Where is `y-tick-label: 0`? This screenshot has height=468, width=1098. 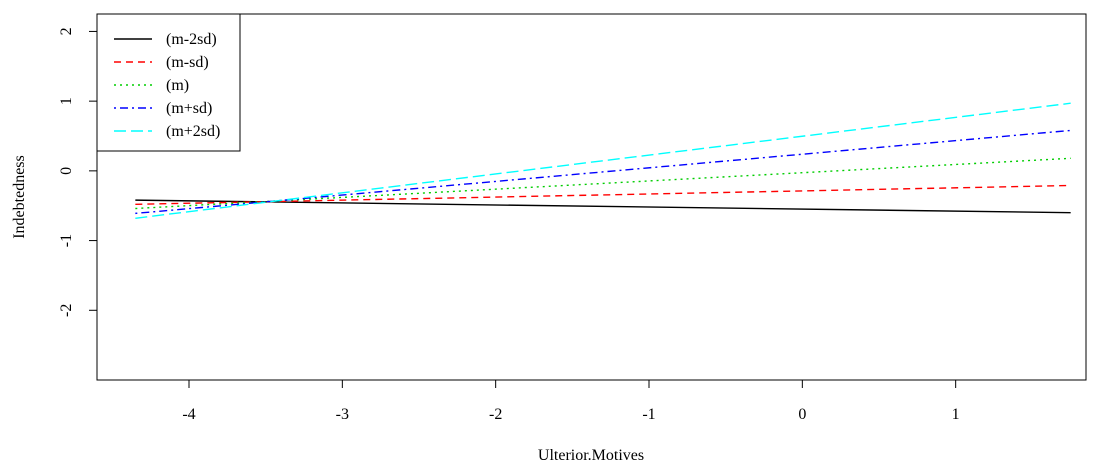
y-tick-label: 0 is located at coordinates (66, 171).